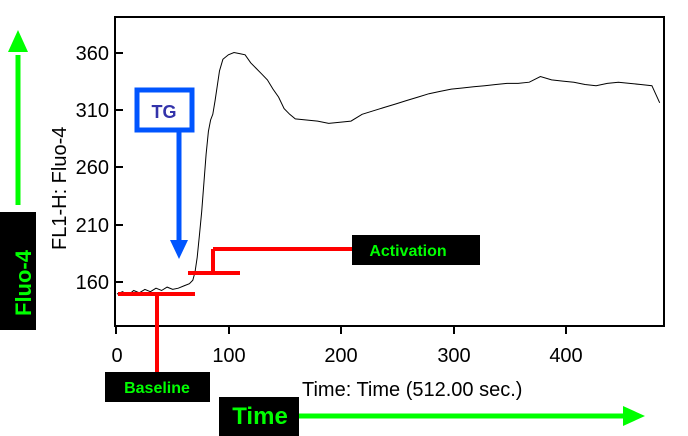 Image resolution: width=688 pixels, height=436 pixels. I want to click on x-tick-label: 300, so click(453, 356).